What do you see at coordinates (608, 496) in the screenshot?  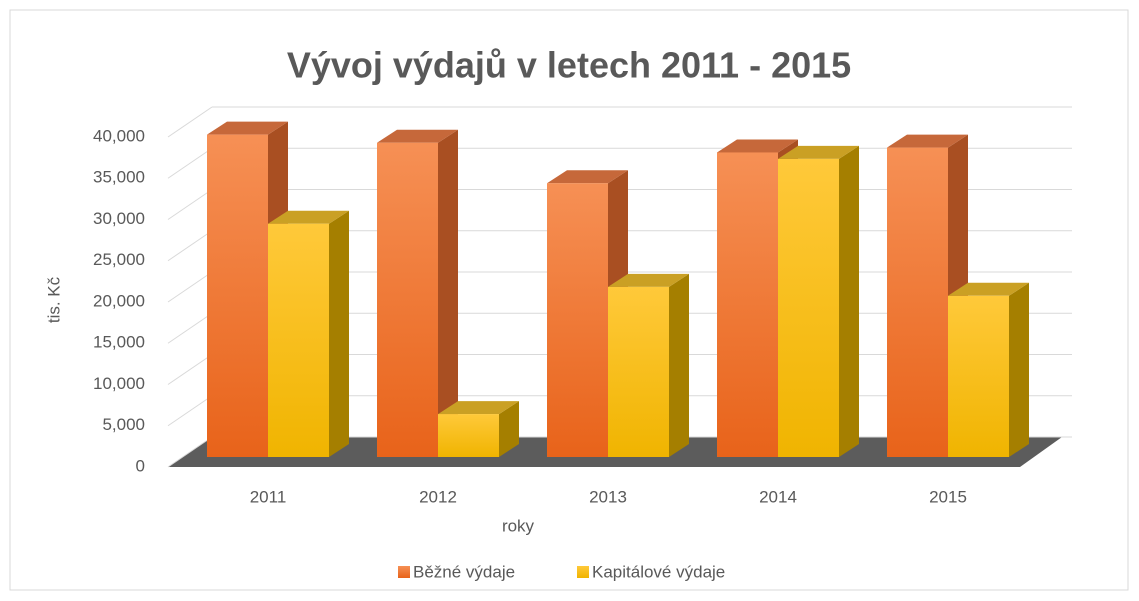 I see `x-tick-label: 2013` at bounding box center [608, 496].